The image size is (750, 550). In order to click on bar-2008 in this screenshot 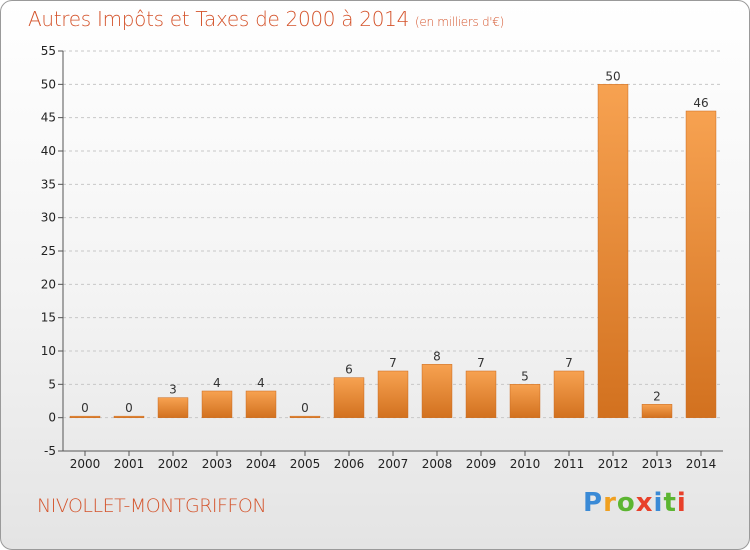, I will do `click(437, 391)`.